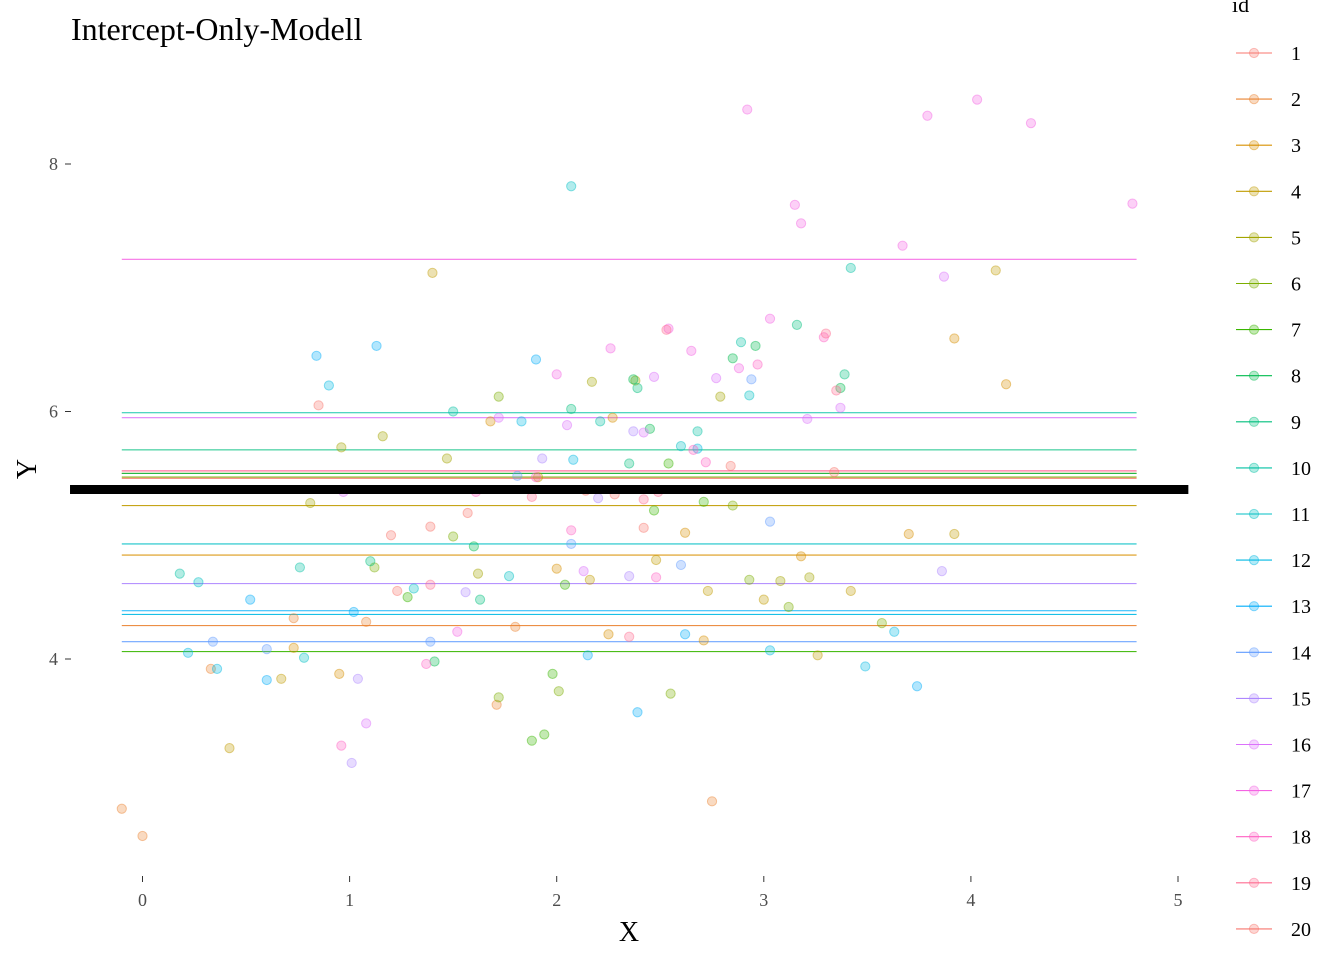  What do you see at coordinates (1301, 469) in the screenshot?
I see `legend-label: 10` at bounding box center [1301, 469].